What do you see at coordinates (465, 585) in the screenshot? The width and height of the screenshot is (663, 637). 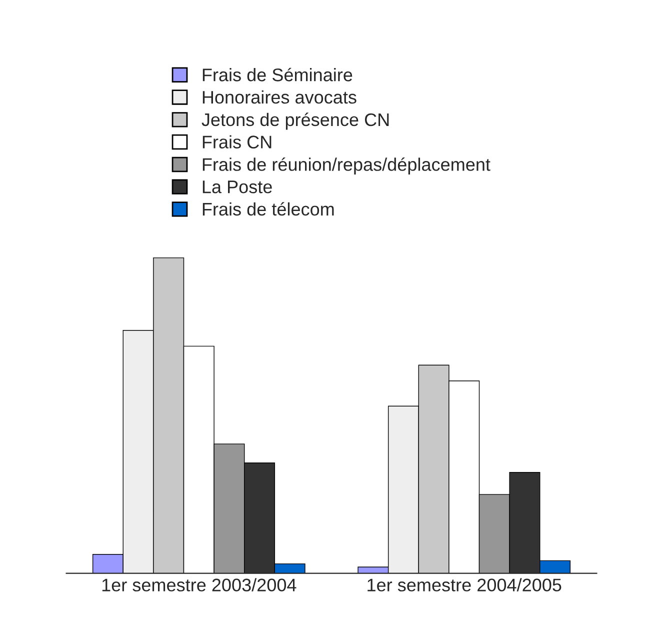 I see `x-tick-label: 1er semestre 2004/2005` at bounding box center [465, 585].